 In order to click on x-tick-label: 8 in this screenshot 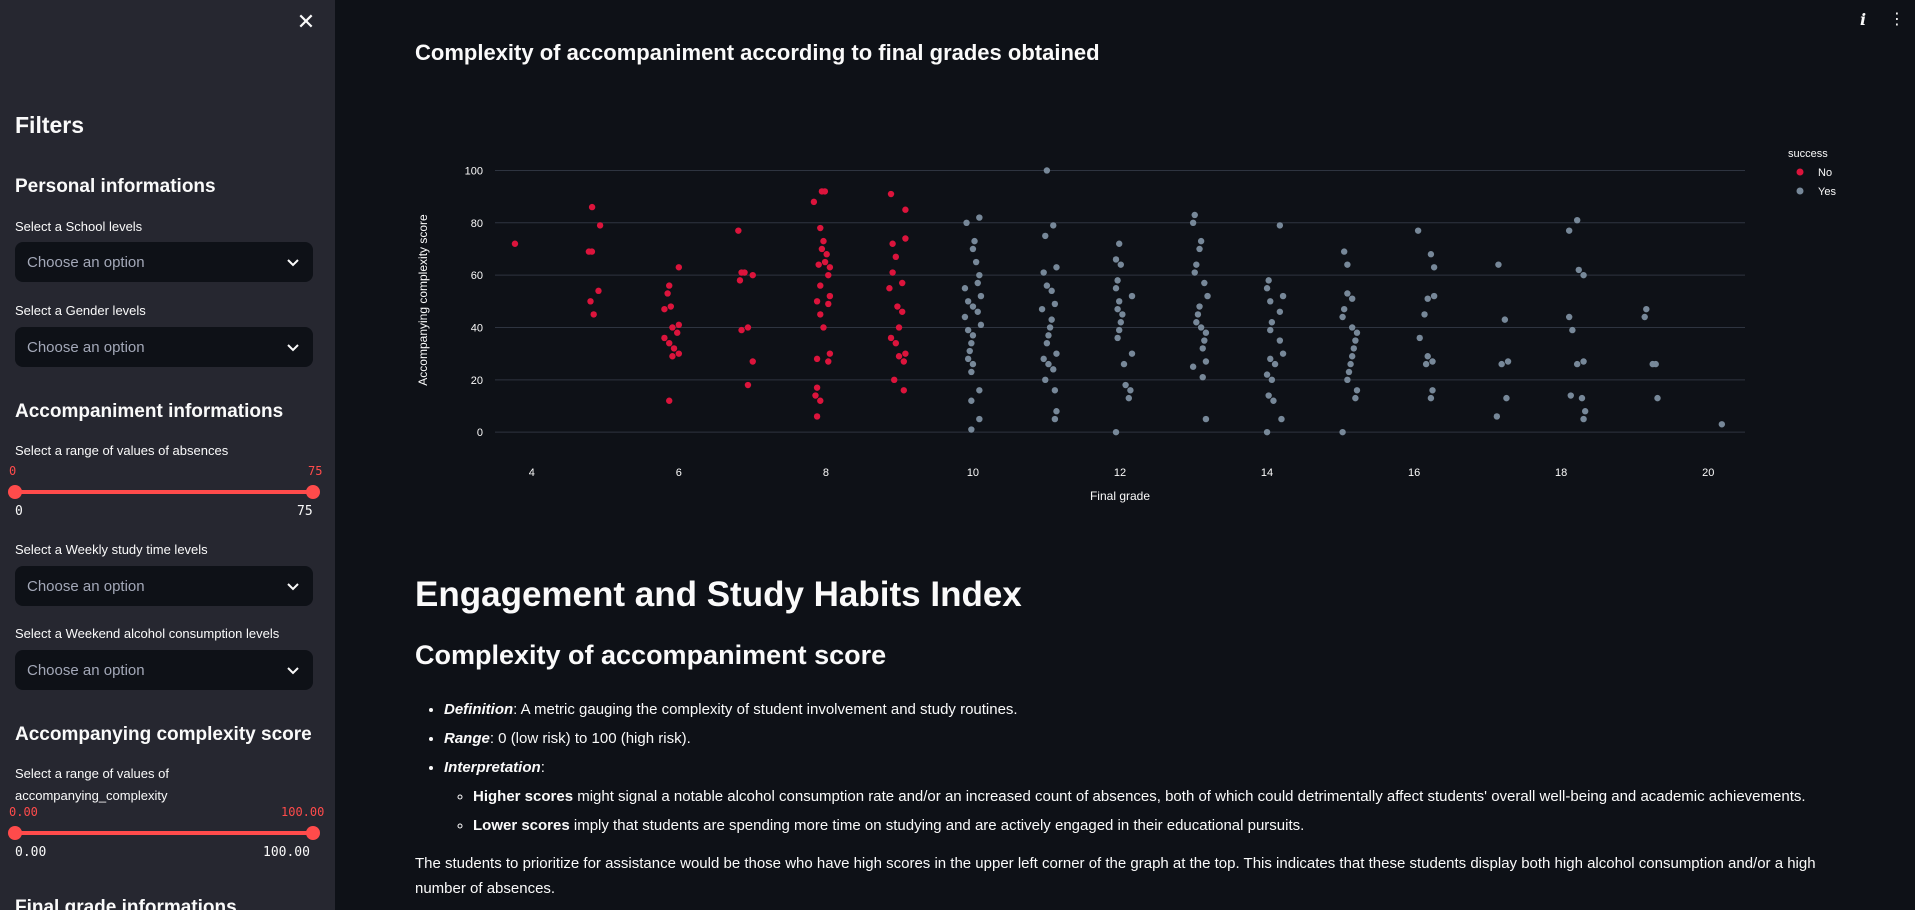, I will do `click(826, 473)`.